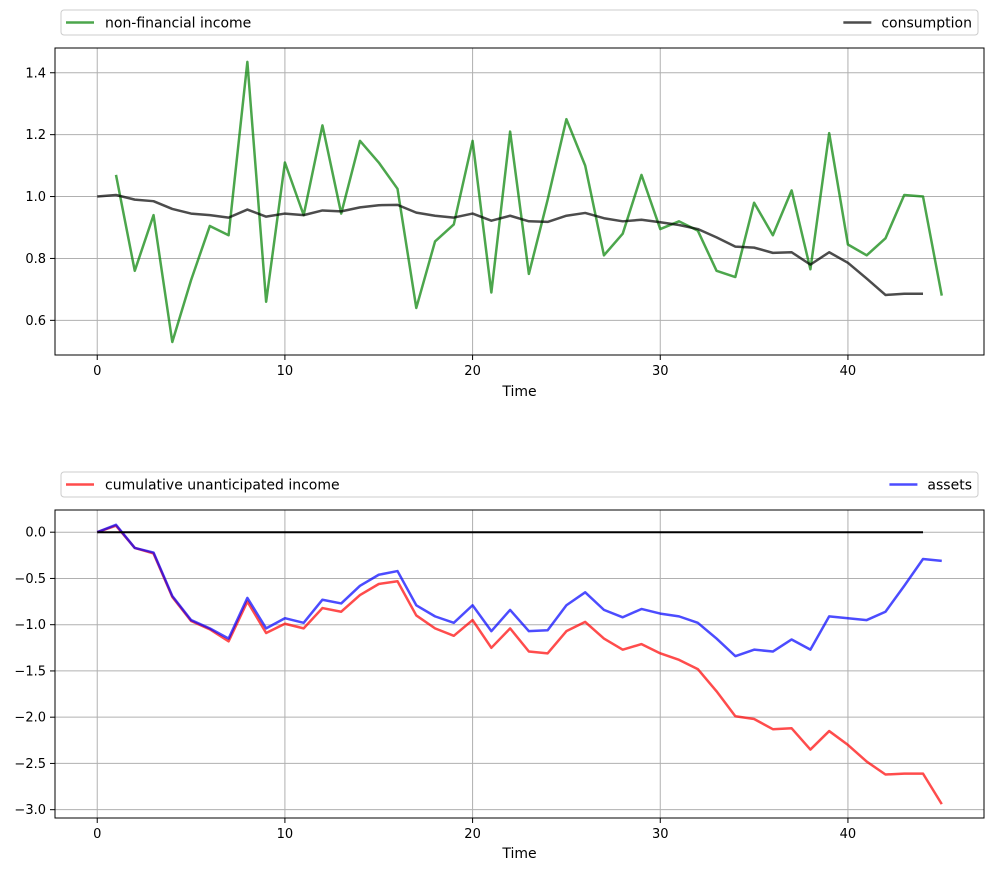  What do you see at coordinates (35, 197) in the screenshot?
I see `y-tick-label: 1.0` at bounding box center [35, 197].